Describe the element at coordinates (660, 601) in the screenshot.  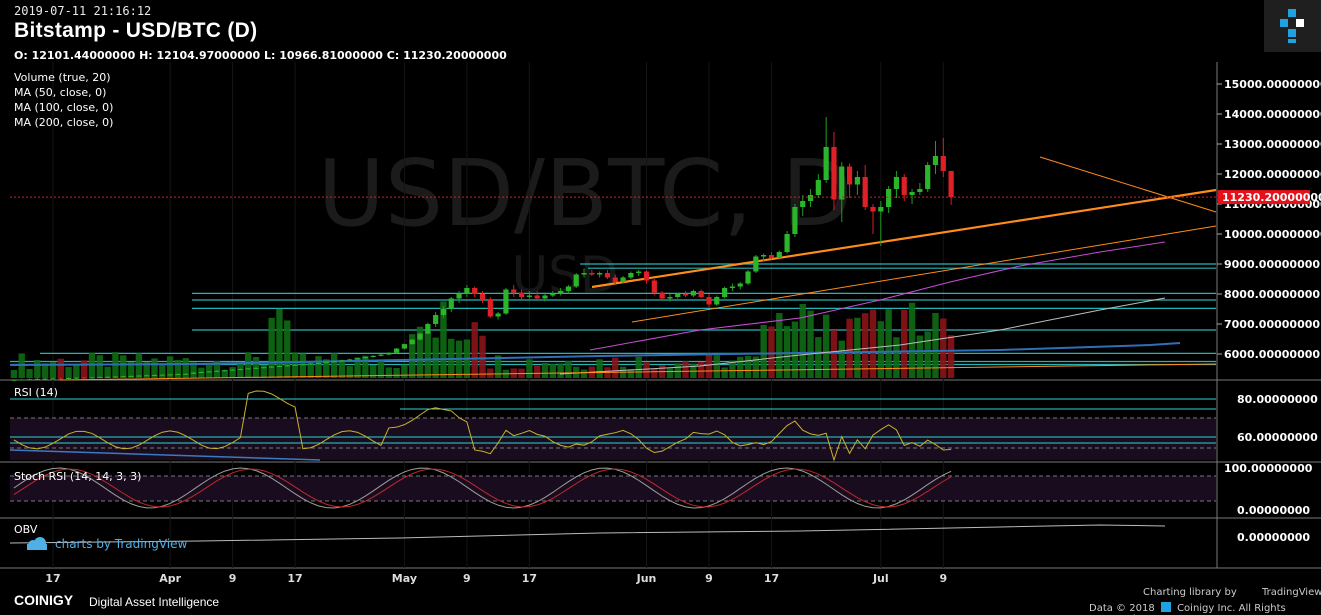
I see `footer-bar` at that location.